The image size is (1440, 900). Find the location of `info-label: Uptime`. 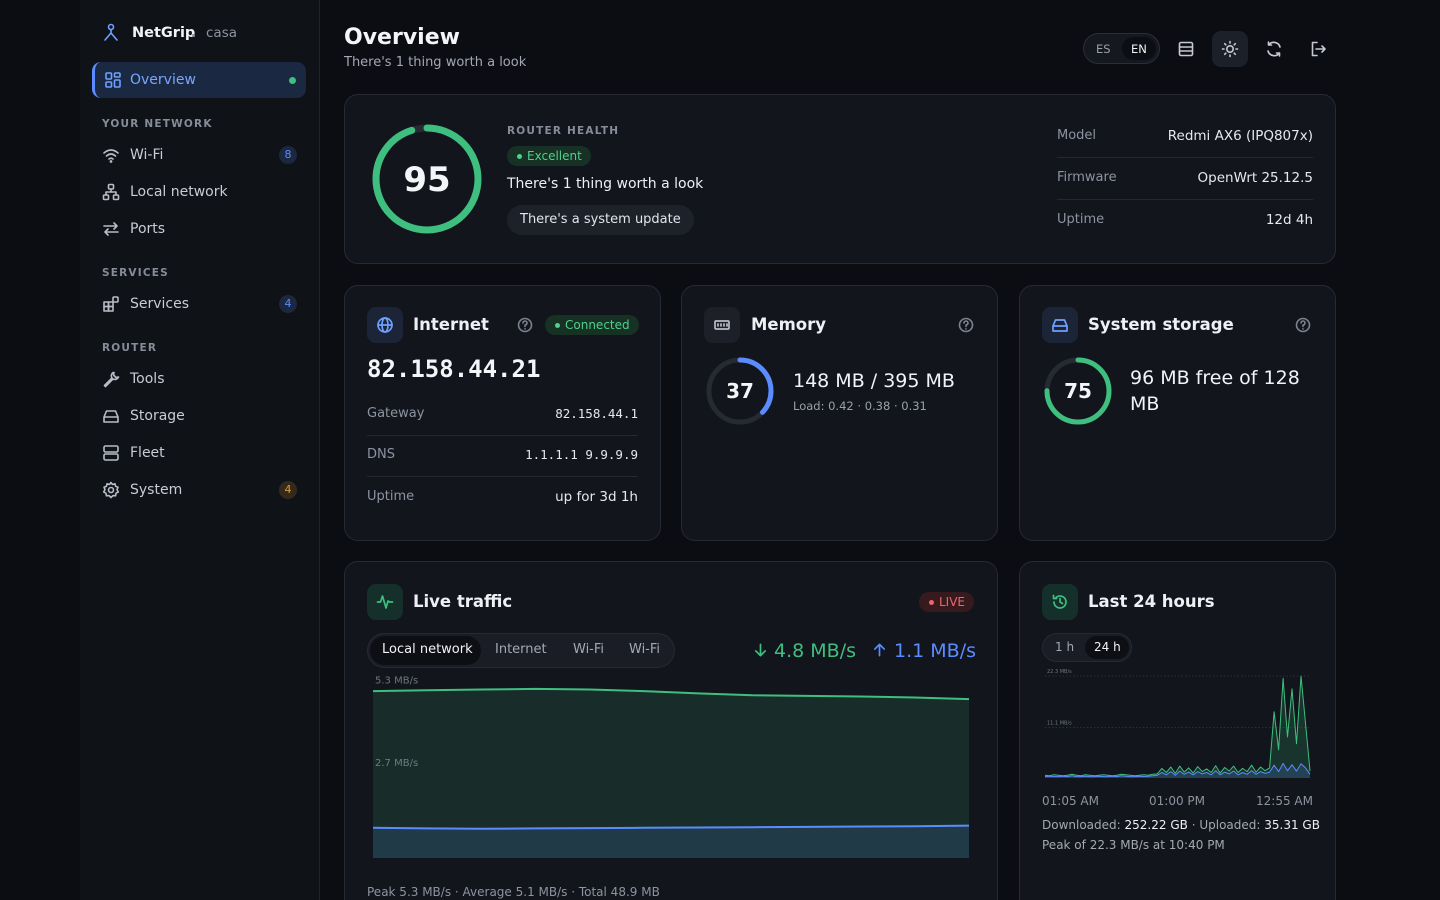

info-label: Uptime is located at coordinates (1081, 219).